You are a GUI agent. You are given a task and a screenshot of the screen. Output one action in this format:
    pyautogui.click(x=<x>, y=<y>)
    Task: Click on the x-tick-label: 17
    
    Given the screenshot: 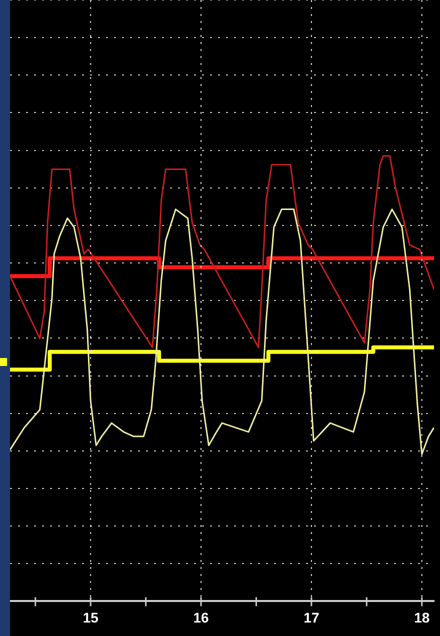 What is the action you would take?
    pyautogui.click(x=312, y=617)
    